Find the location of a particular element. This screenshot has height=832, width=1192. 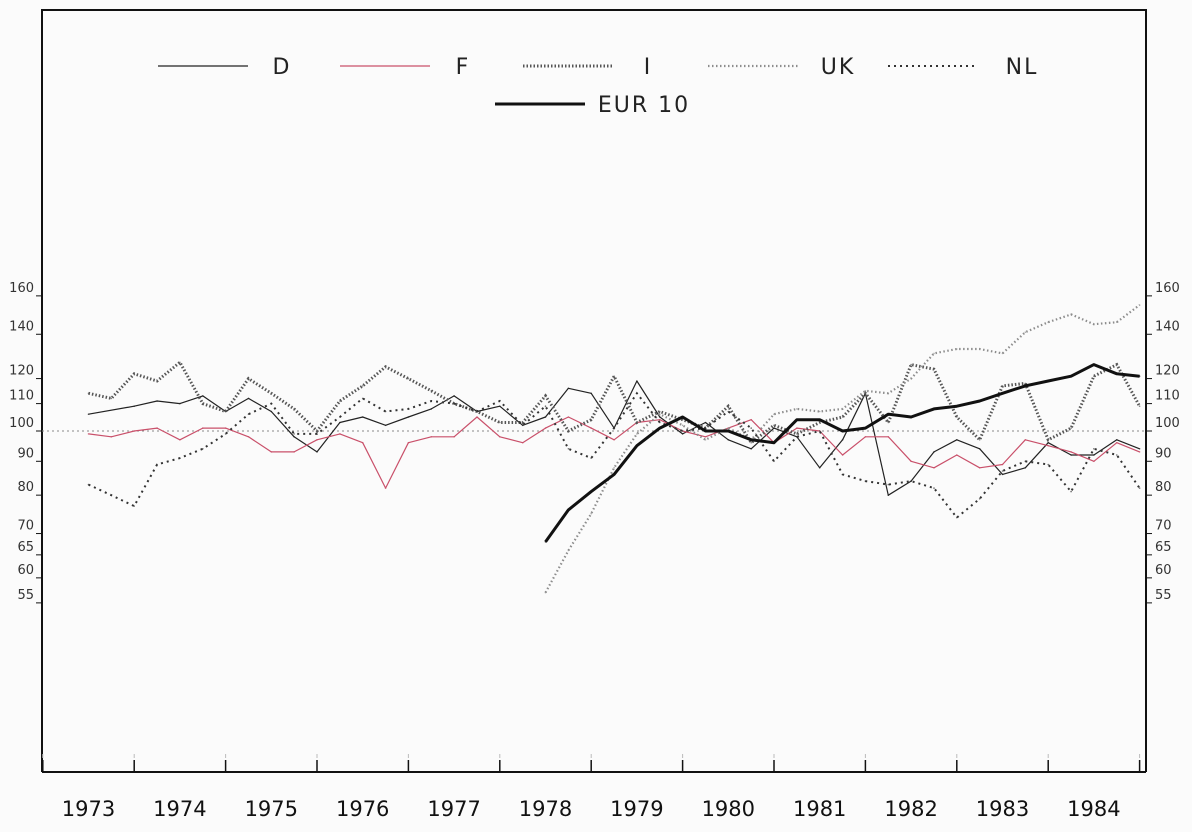

x-tick-label: 1979 is located at coordinates (636, 809).